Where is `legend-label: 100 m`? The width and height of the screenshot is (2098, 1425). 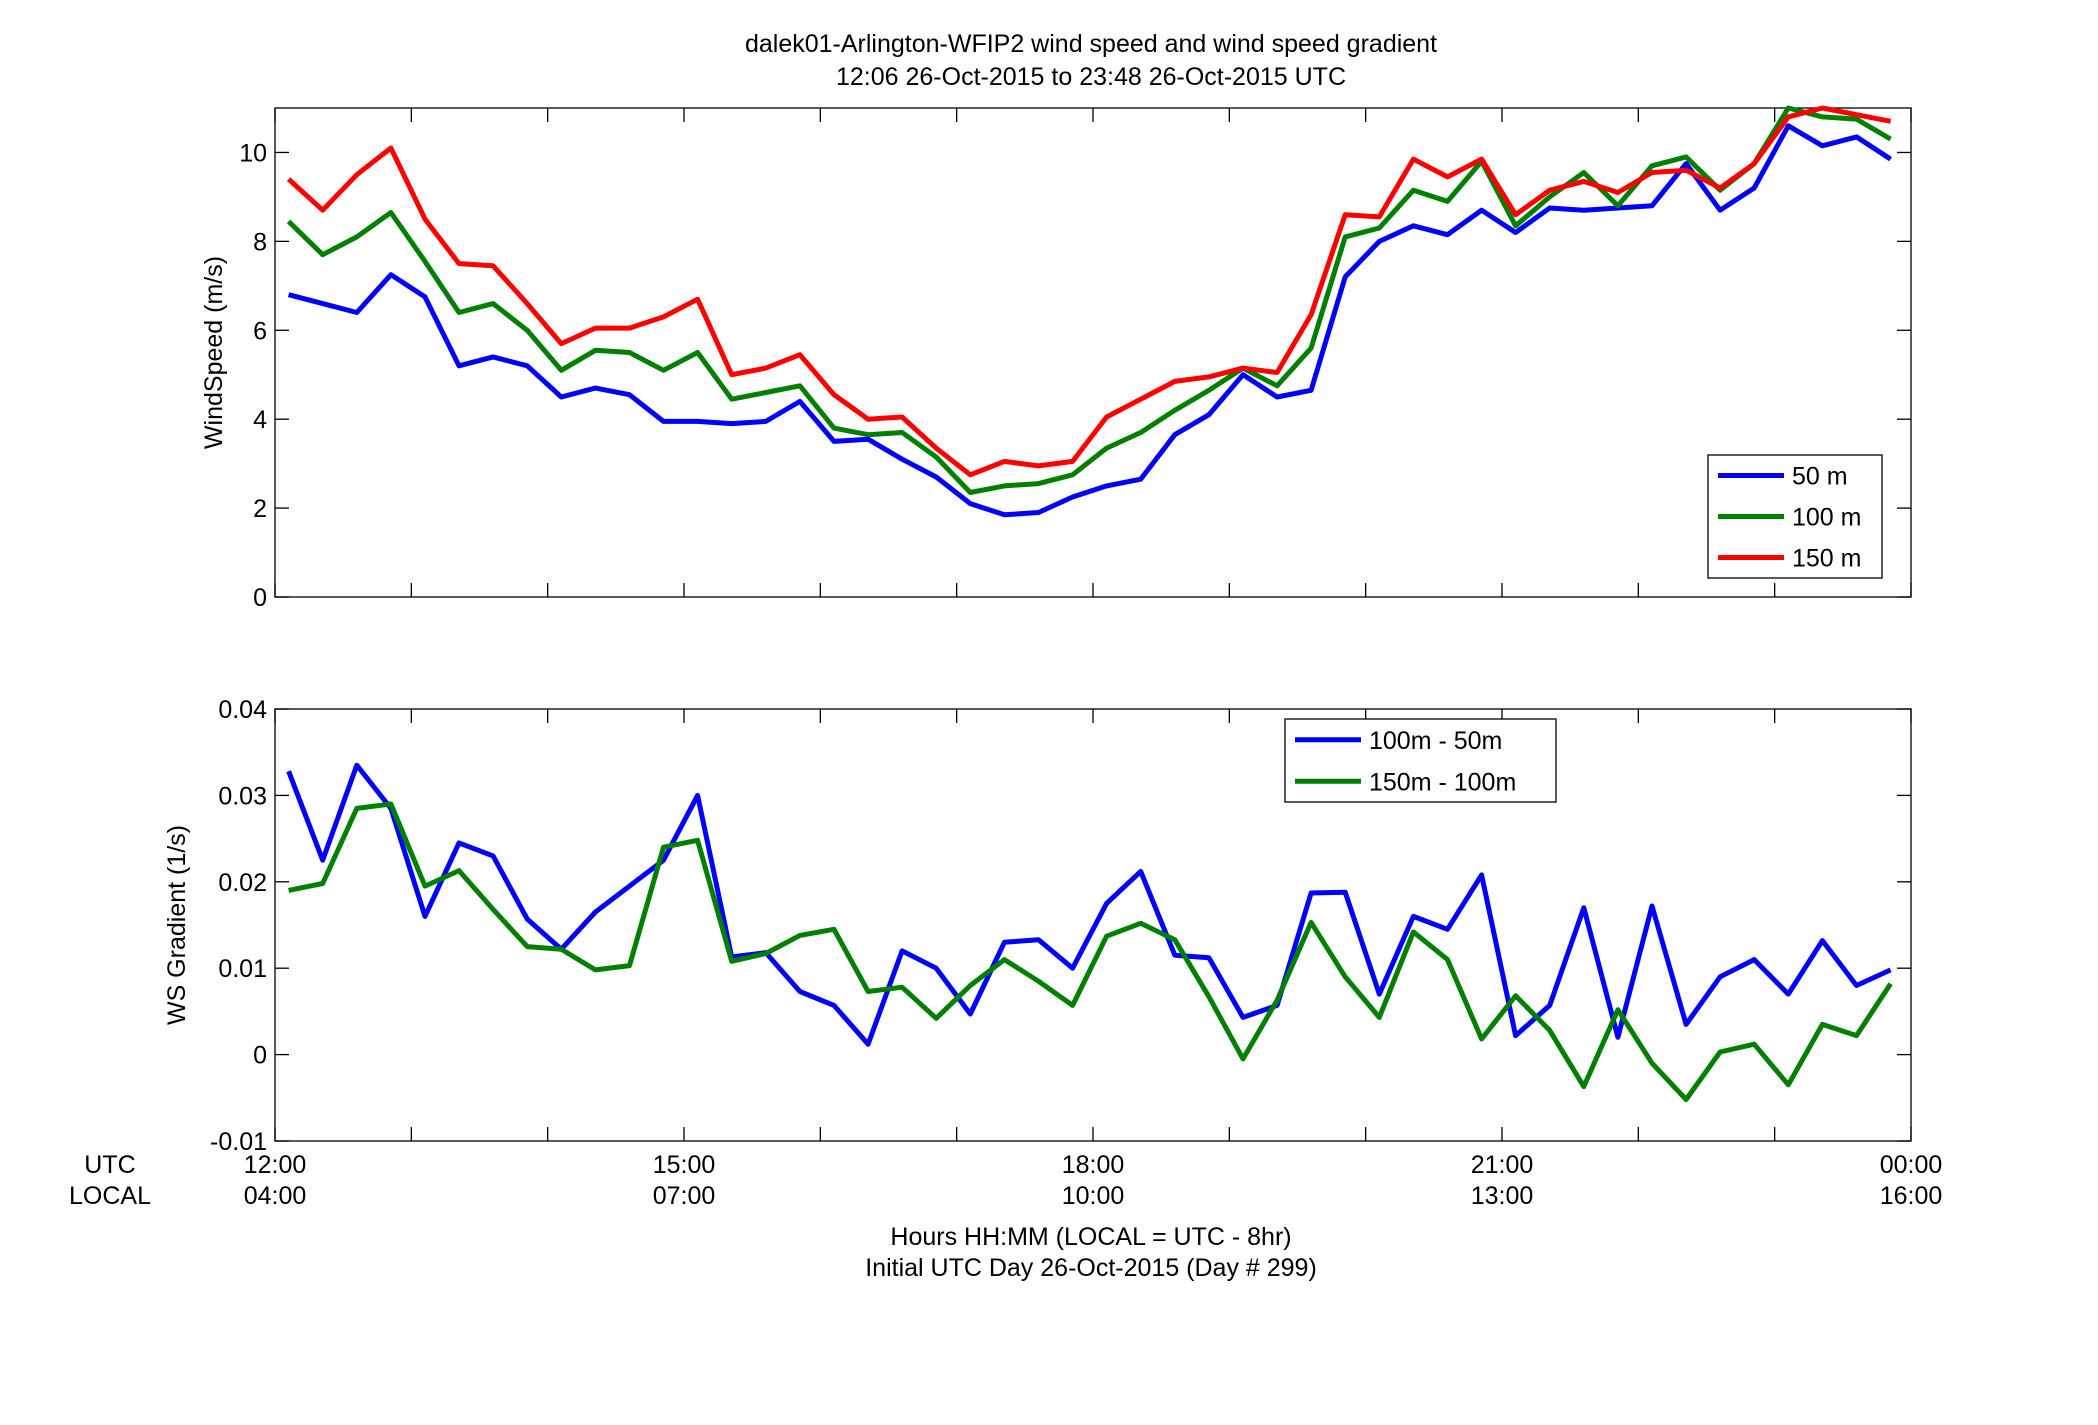
legend-label: 100 m is located at coordinates (1826, 518).